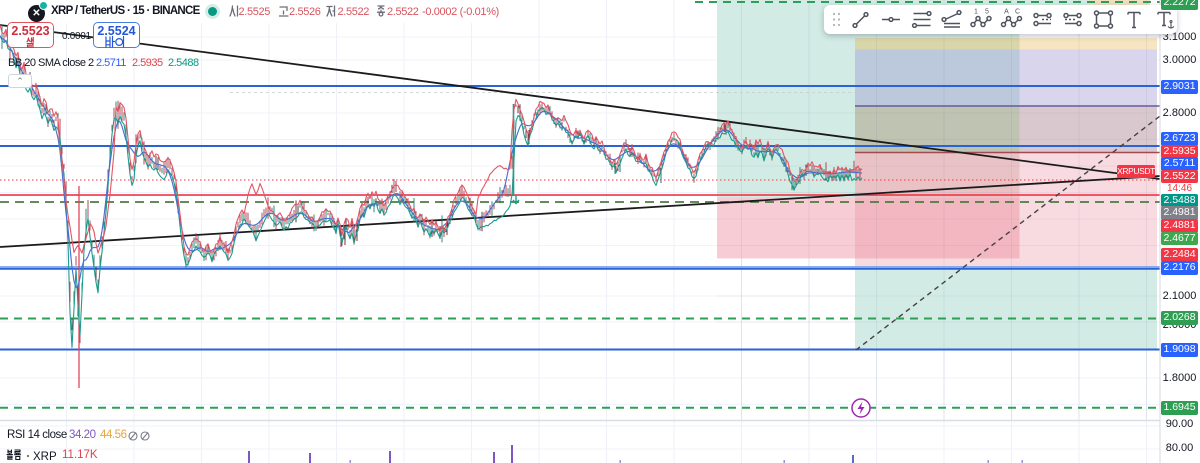  I want to click on svg-text: 1, so click(976, 12).